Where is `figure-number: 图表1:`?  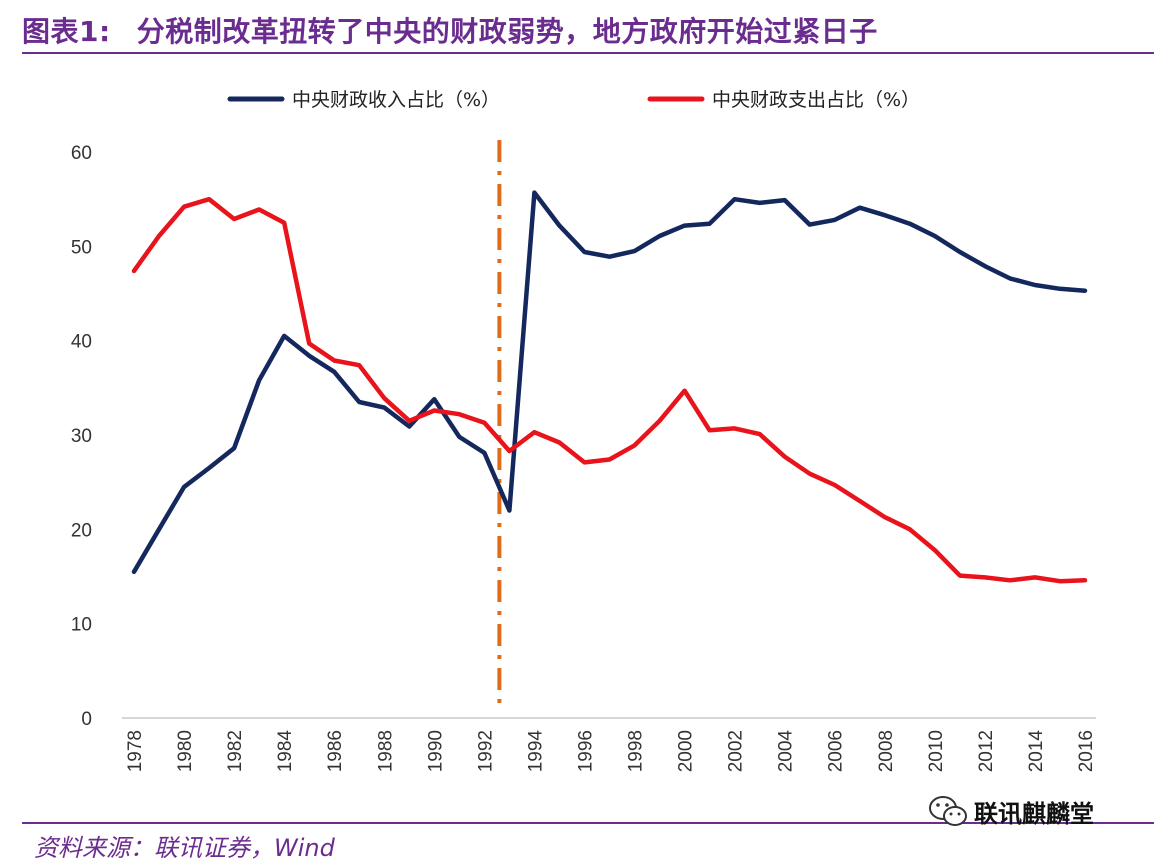
figure-number: 图表1: is located at coordinates (66, 31).